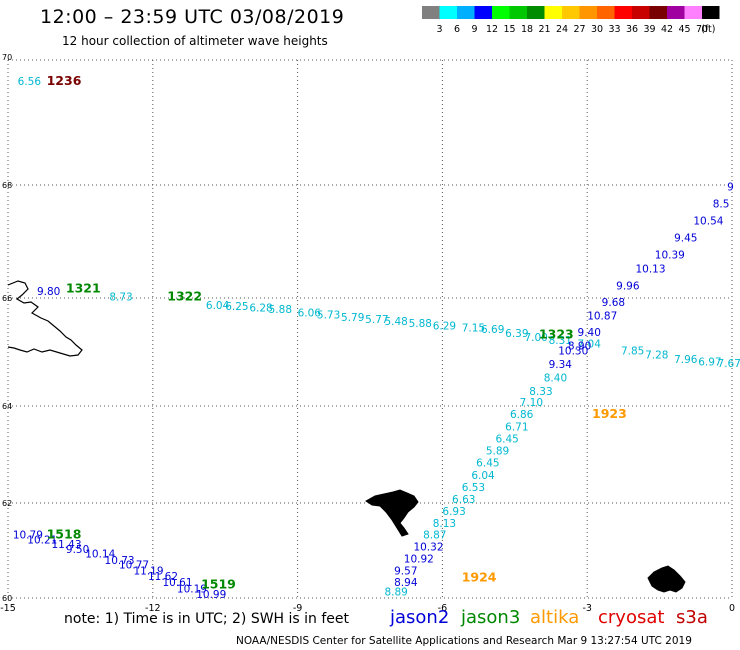  I want to click on wave-height-value: 6.97, so click(709, 363).